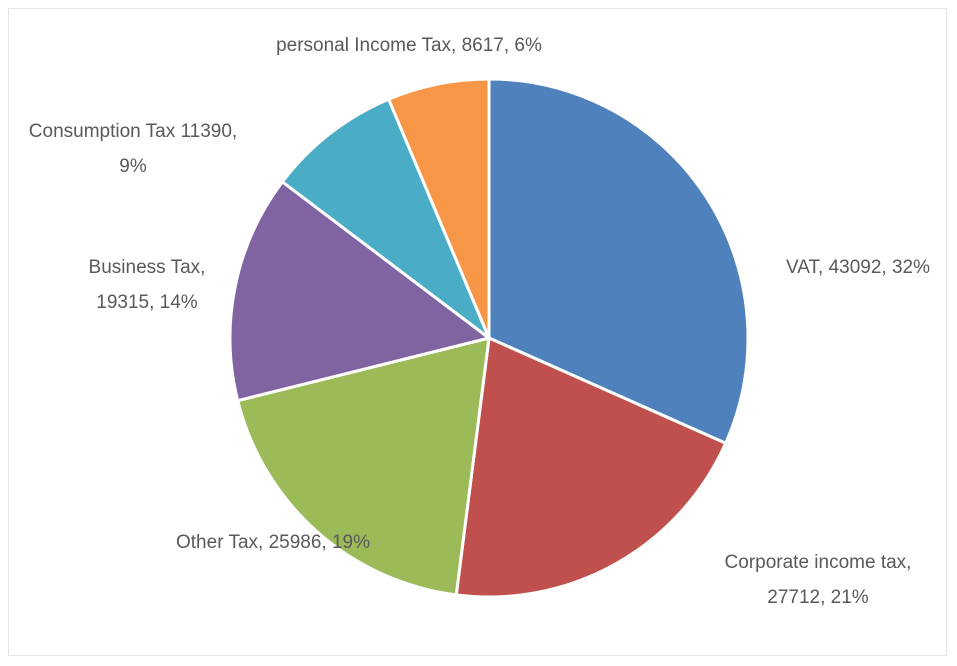 This screenshot has width=957, height=666. I want to click on data-label: personal Income Tax, 8617, 6%, so click(409, 45).